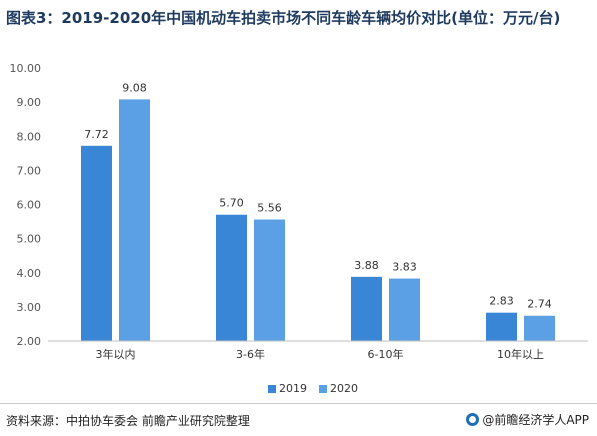 The width and height of the screenshot is (597, 436). I want to click on legend-label-2019: 2019, so click(293, 388).